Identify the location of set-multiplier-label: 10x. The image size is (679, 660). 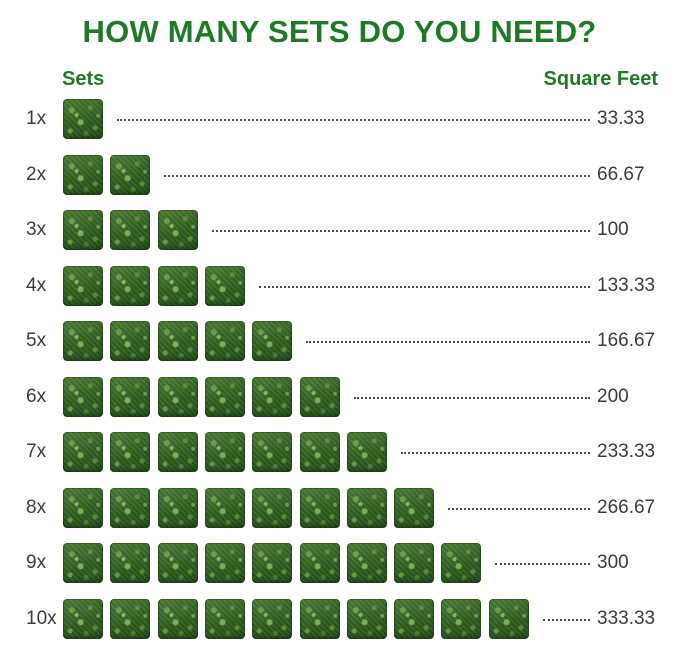
(41, 618).